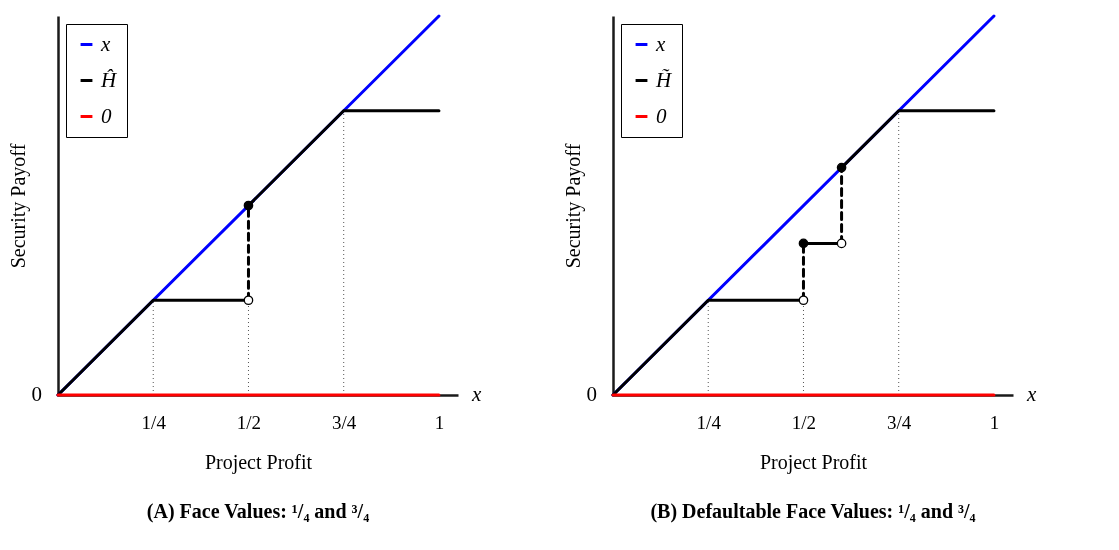  What do you see at coordinates (813, 511) in the screenshot?
I see `text: (B) Defaultable Face Values: ¹/₄ and ³/₄` at bounding box center [813, 511].